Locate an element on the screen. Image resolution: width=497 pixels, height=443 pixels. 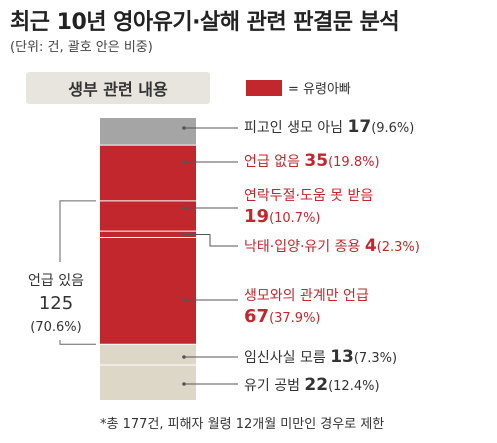
segment-full-label: 낙태·입양·유기 종용 4(2.3%) is located at coordinates (332, 246).